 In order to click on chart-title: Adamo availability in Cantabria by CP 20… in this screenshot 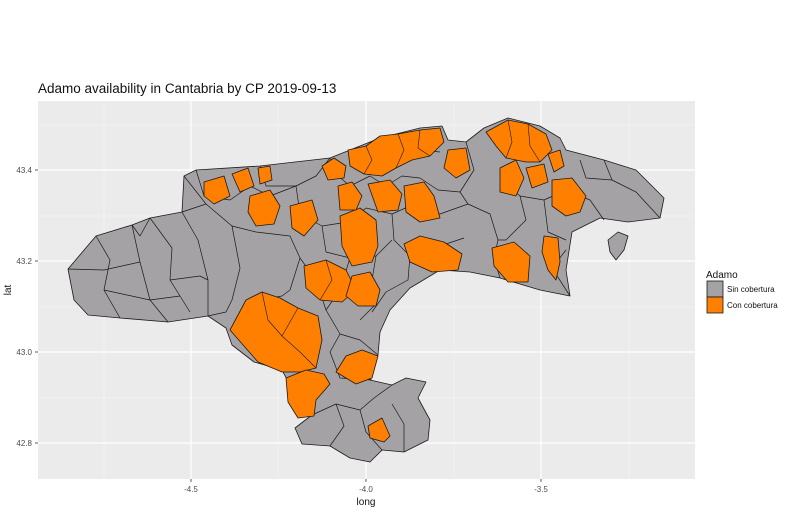, I will do `click(187, 88)`.